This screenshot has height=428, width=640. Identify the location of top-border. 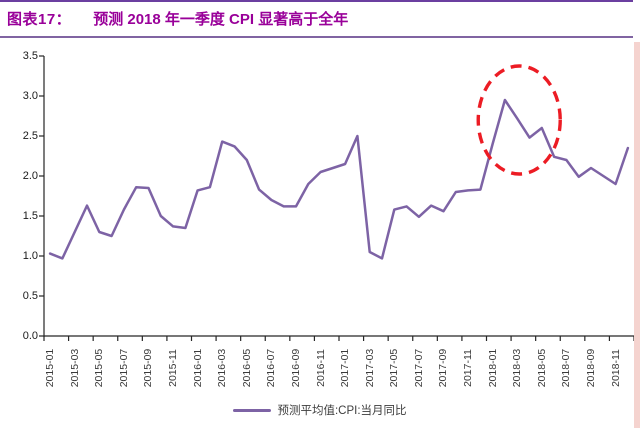
(316, 1).